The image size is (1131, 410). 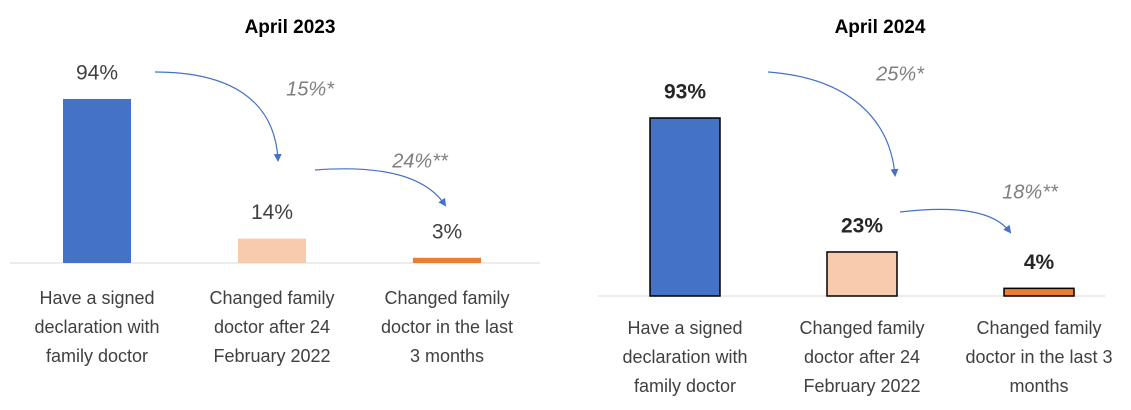 I want to click on annotation: 25%*, so click(x=900, y=74).